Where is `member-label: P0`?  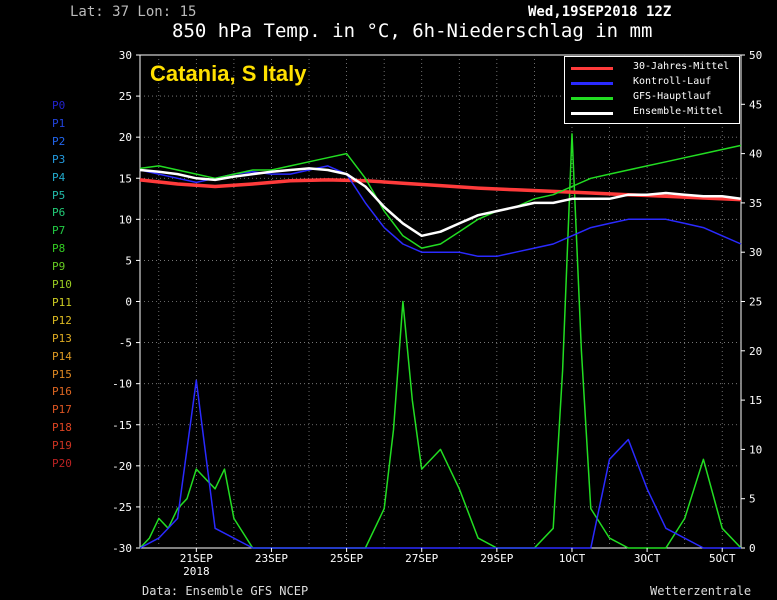
member-label: P0 is located at coordinates (59, 105).